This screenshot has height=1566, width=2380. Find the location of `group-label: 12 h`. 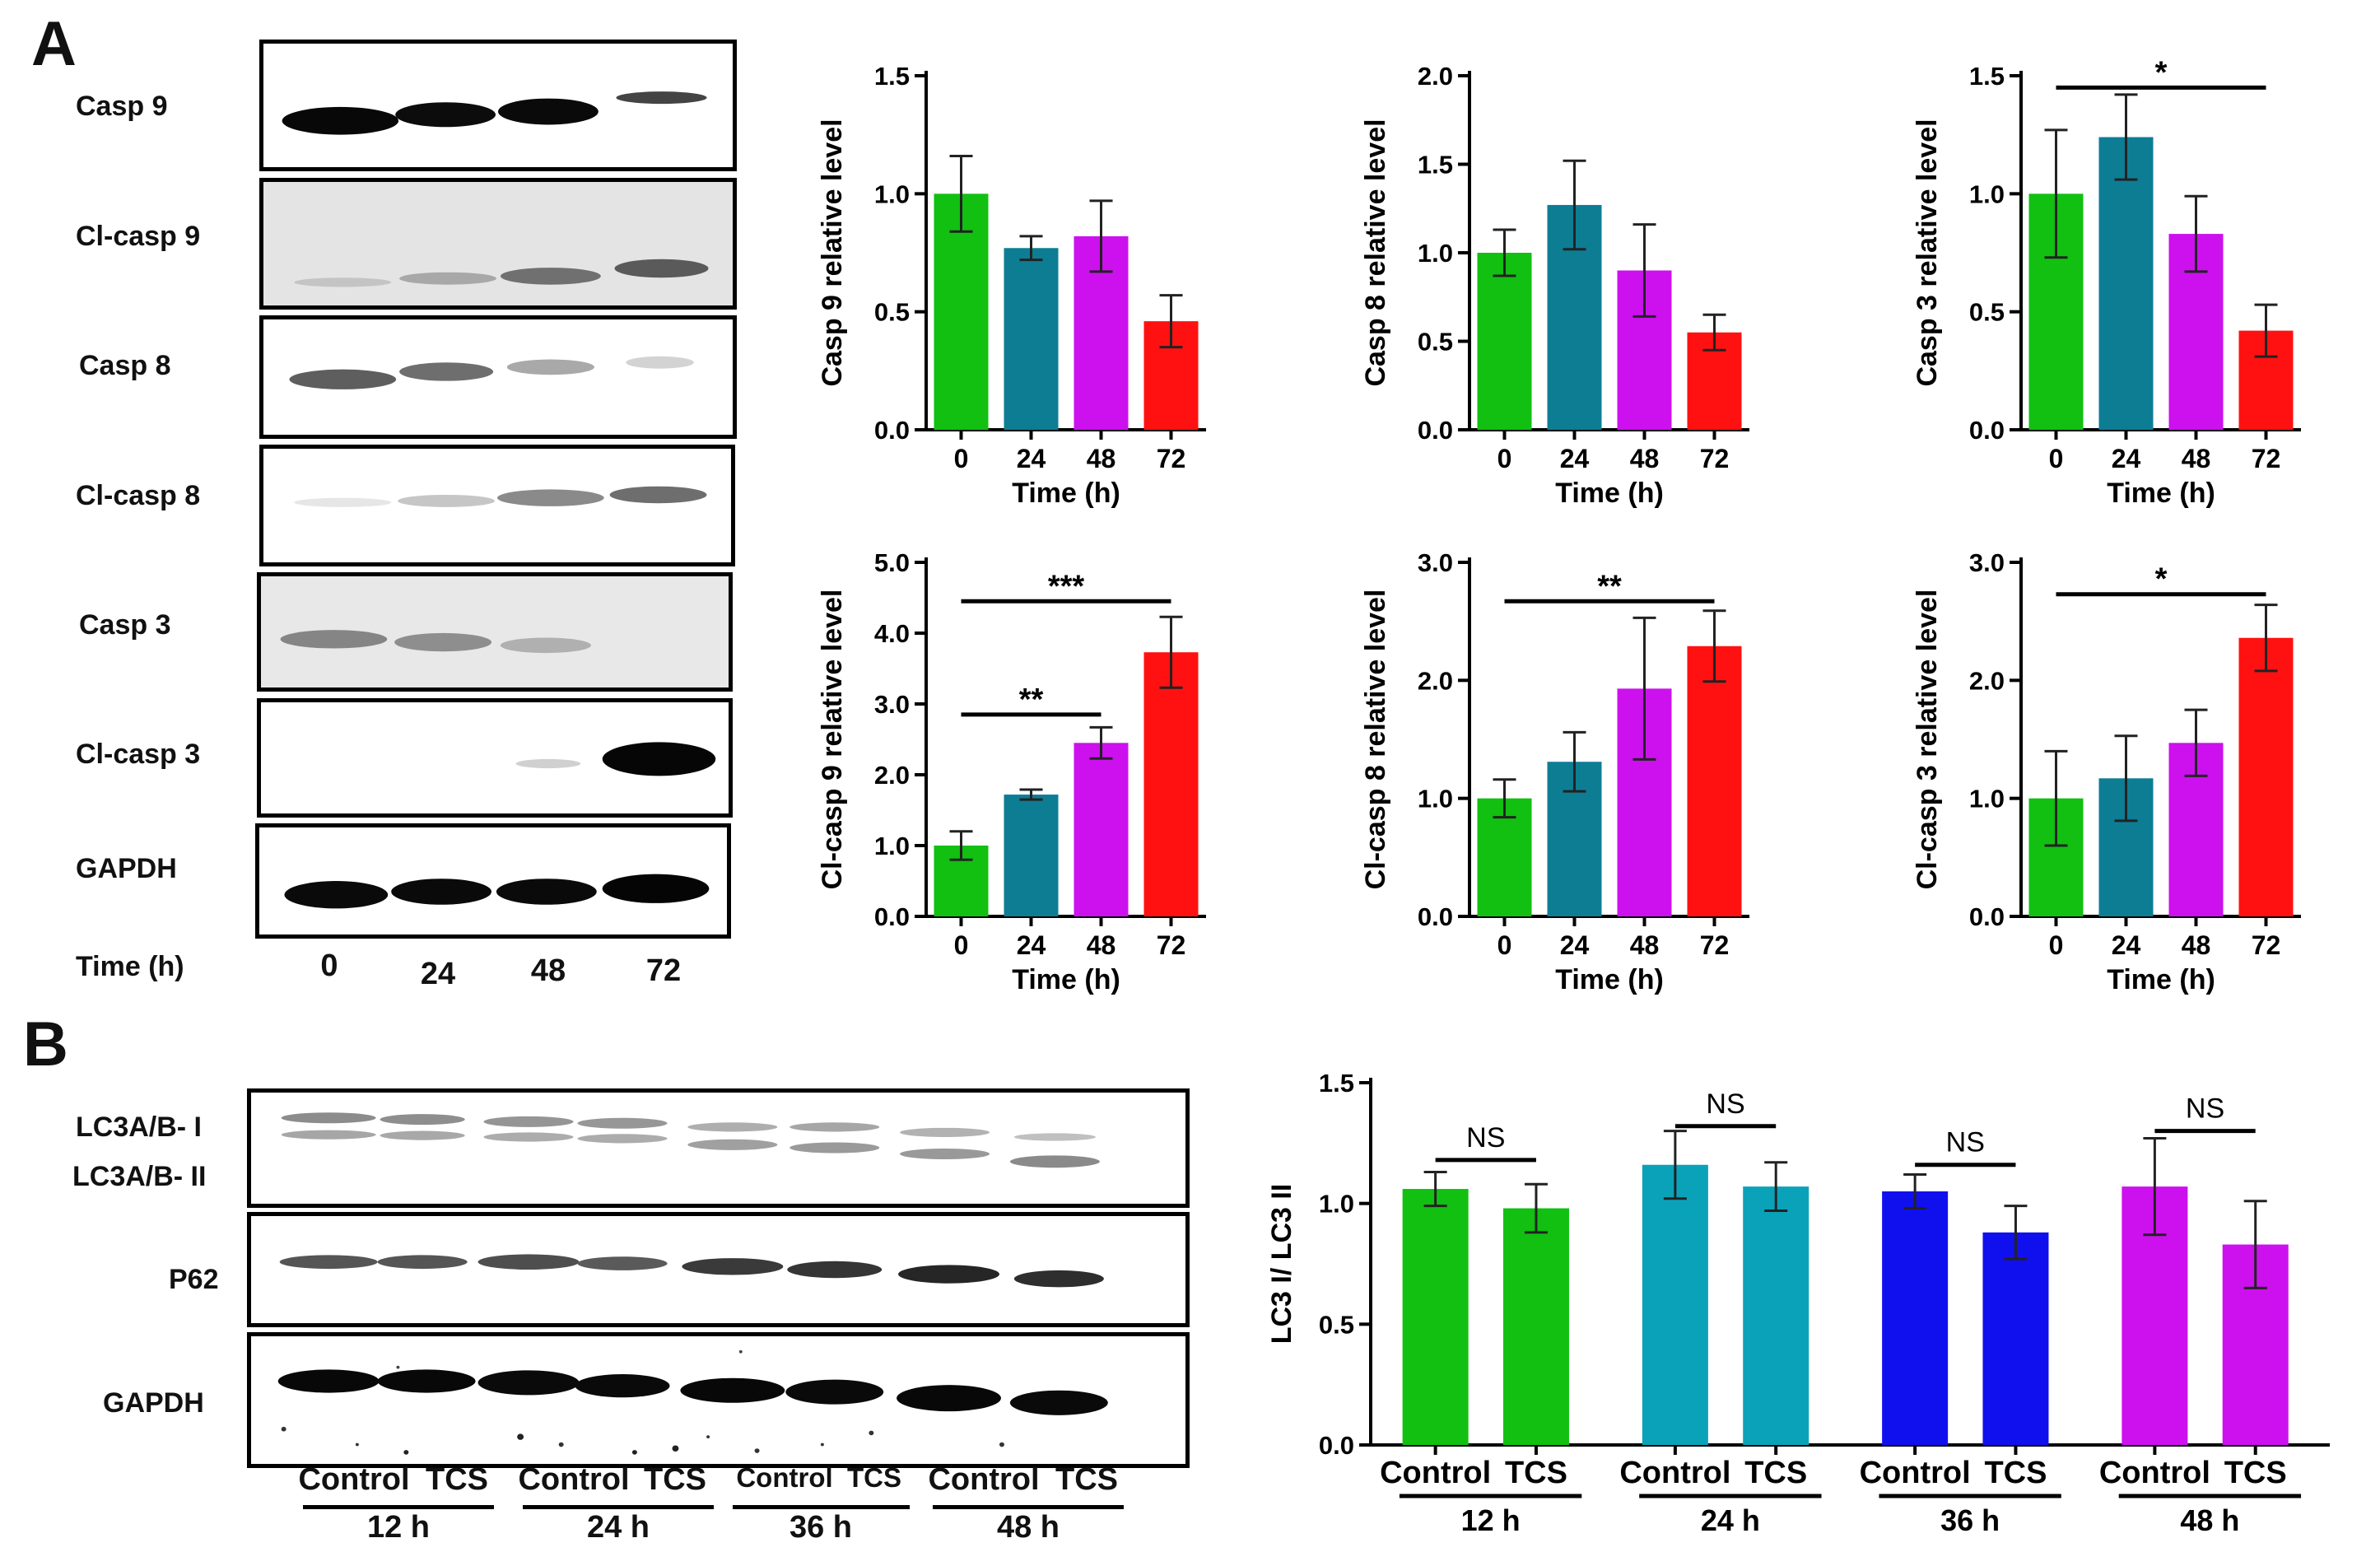

group-label: 12 h is located at coordinates (1491, 1520).